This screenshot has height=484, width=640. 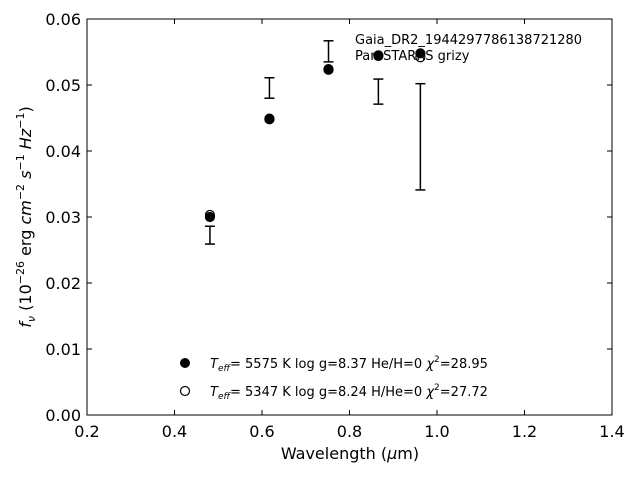 What do you see at coordinates (436, 431) in the screenshot?
I see `x-tick-label: 1.0` at bounding box center [436, 431].